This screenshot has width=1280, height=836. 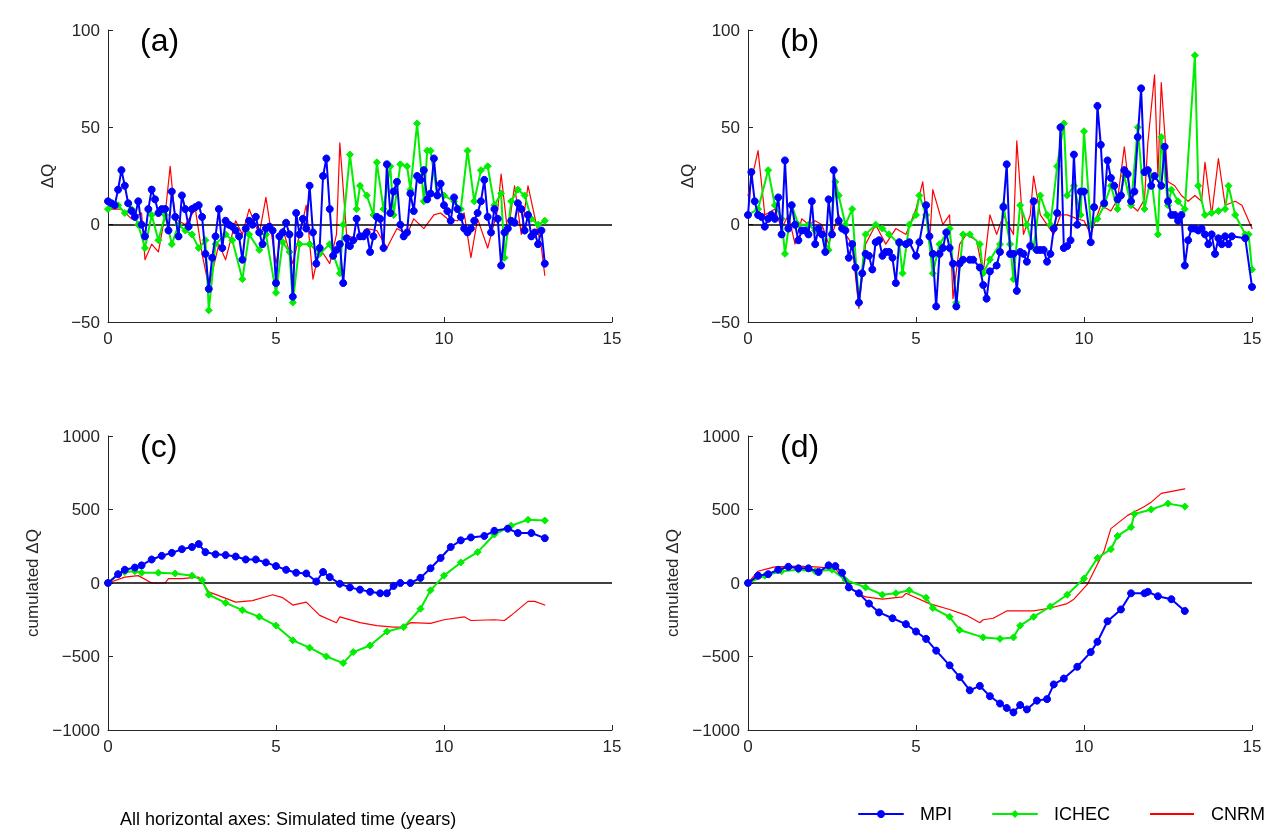 I want to click on chart-title: (a), so click(x=160, y=40).